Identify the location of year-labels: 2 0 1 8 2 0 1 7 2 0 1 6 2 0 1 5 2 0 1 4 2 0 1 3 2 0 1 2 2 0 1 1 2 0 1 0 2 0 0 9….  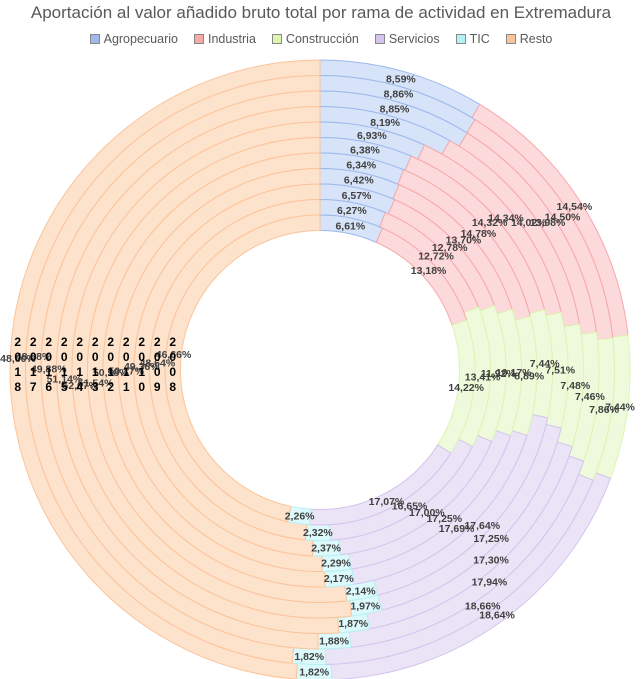
(95, 364).